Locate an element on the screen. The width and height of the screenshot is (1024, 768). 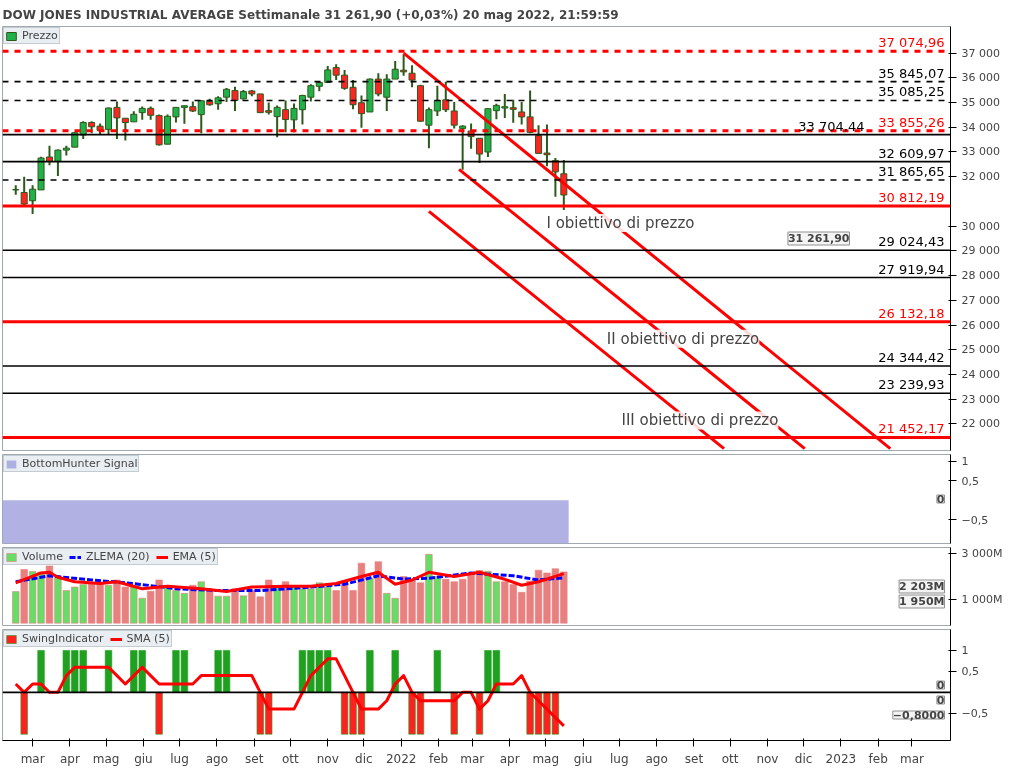
legend-label: SMA (5) is located at coordinates (148, 638).